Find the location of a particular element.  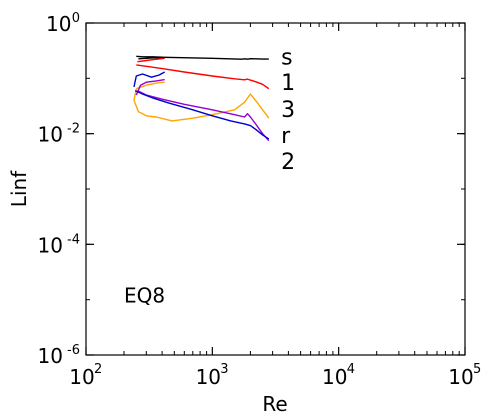

series-layer is located at coordinates (201, 98).